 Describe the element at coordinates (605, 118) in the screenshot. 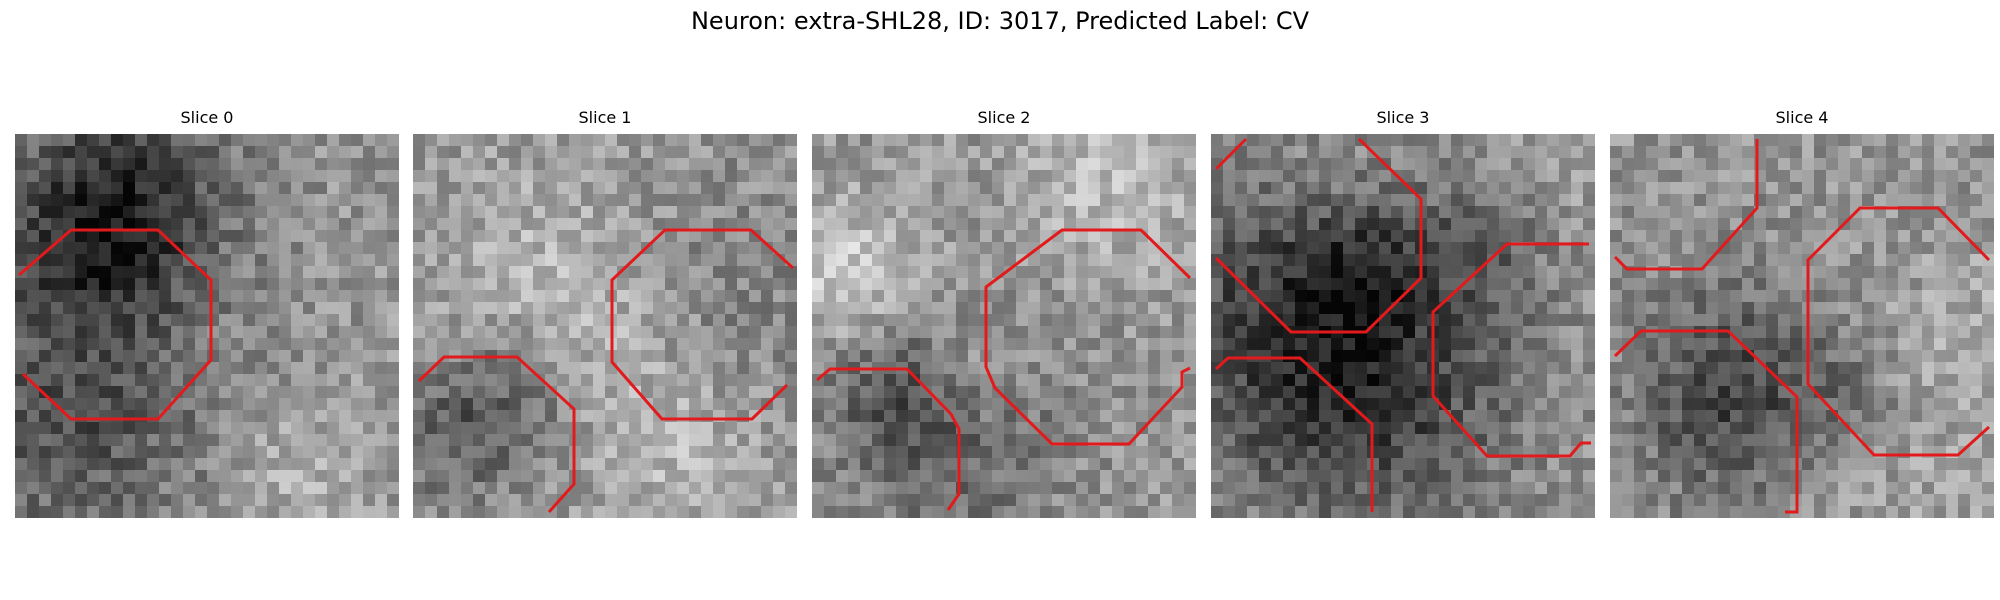

I see `slice-title: Slice 1` at that location.